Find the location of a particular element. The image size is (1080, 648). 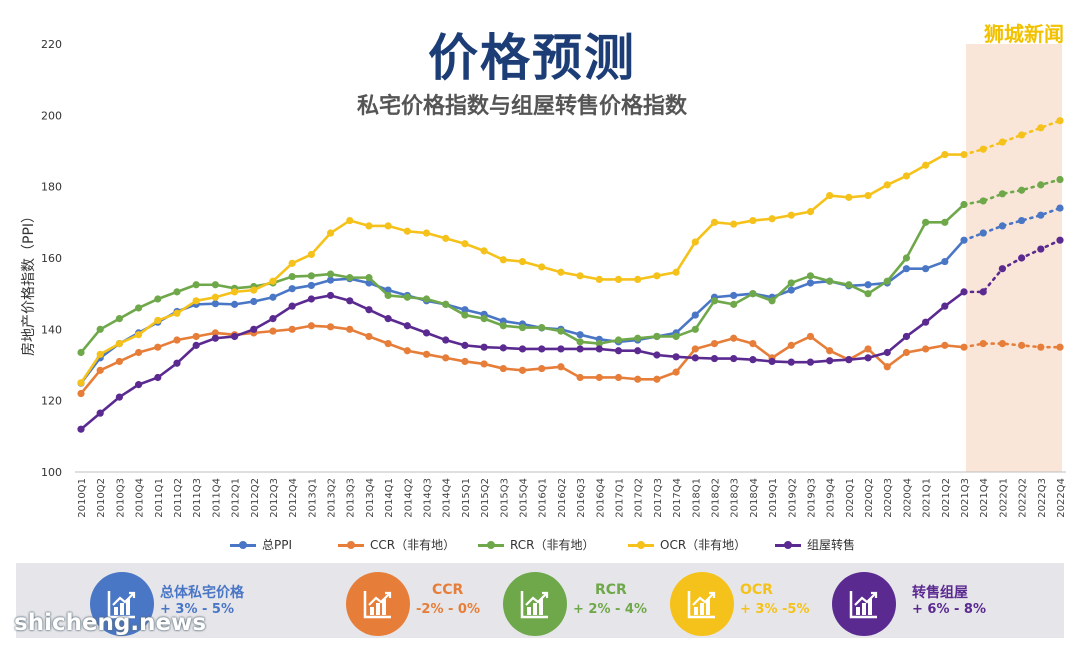

x-tick-label: 2012Q3 is located at coordinates (274, 498).